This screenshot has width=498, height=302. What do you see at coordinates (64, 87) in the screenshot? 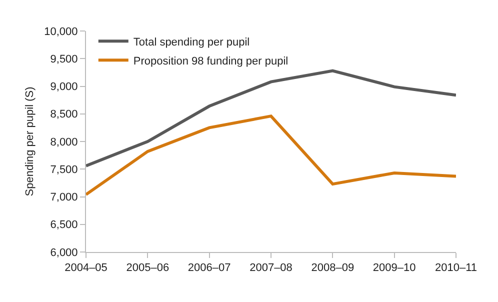
I see `y-tick-label: 9,000` at bounding box center [64, 87].